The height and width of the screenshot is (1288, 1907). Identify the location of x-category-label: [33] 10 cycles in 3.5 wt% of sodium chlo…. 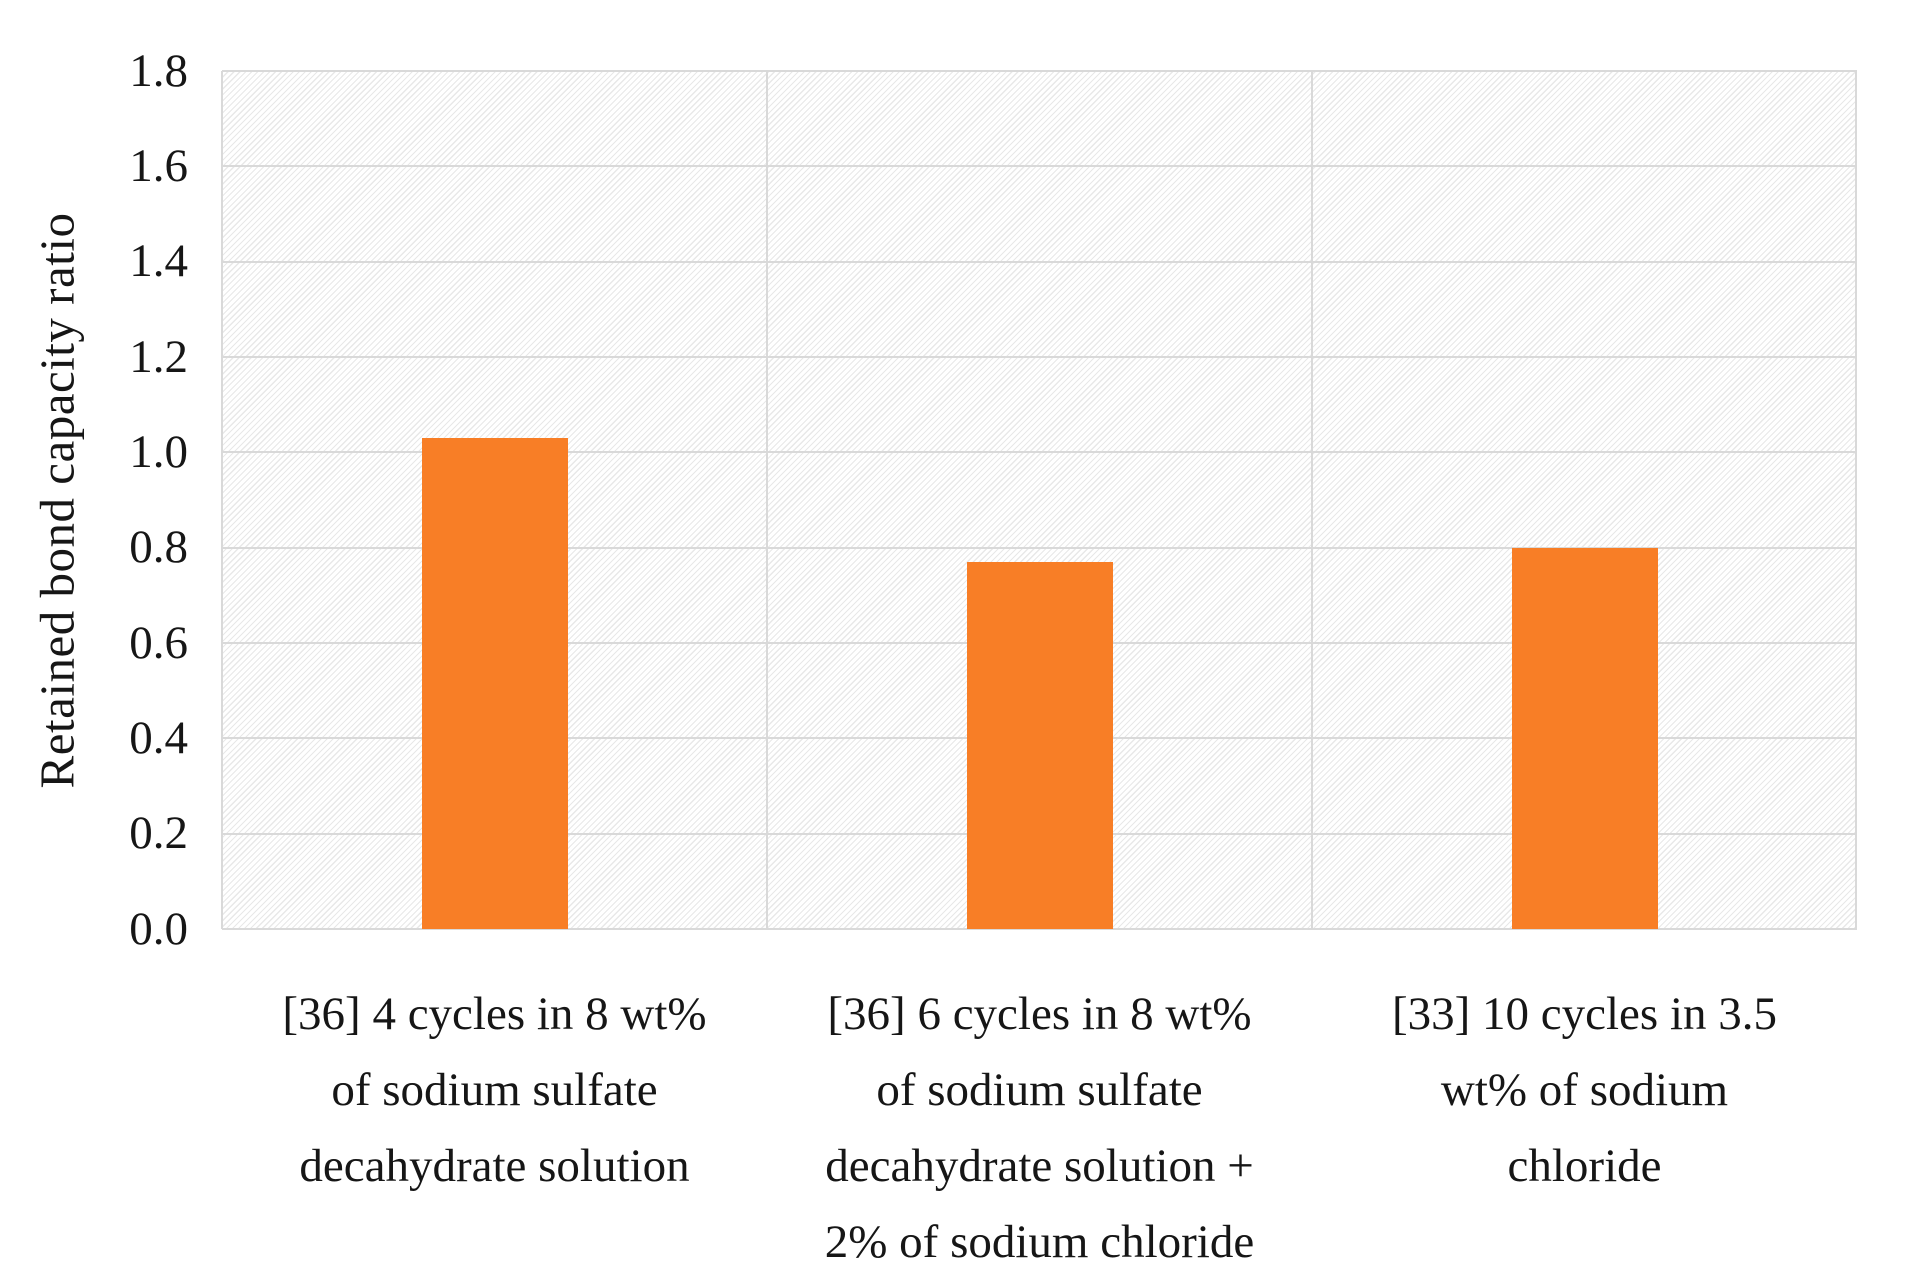
(1584, 1090).